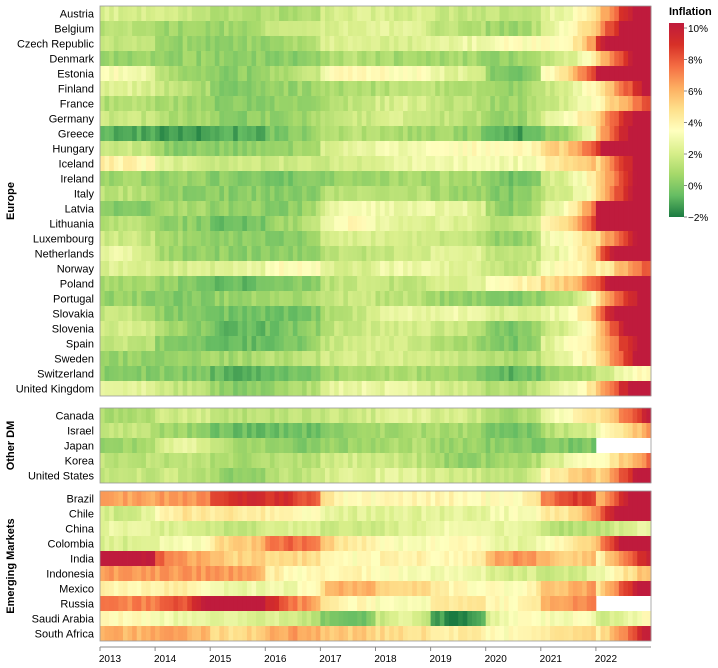 The width and height of the screenshot is (718, 668). I want to click on country-label: Czech Republic, so click(56, 45).